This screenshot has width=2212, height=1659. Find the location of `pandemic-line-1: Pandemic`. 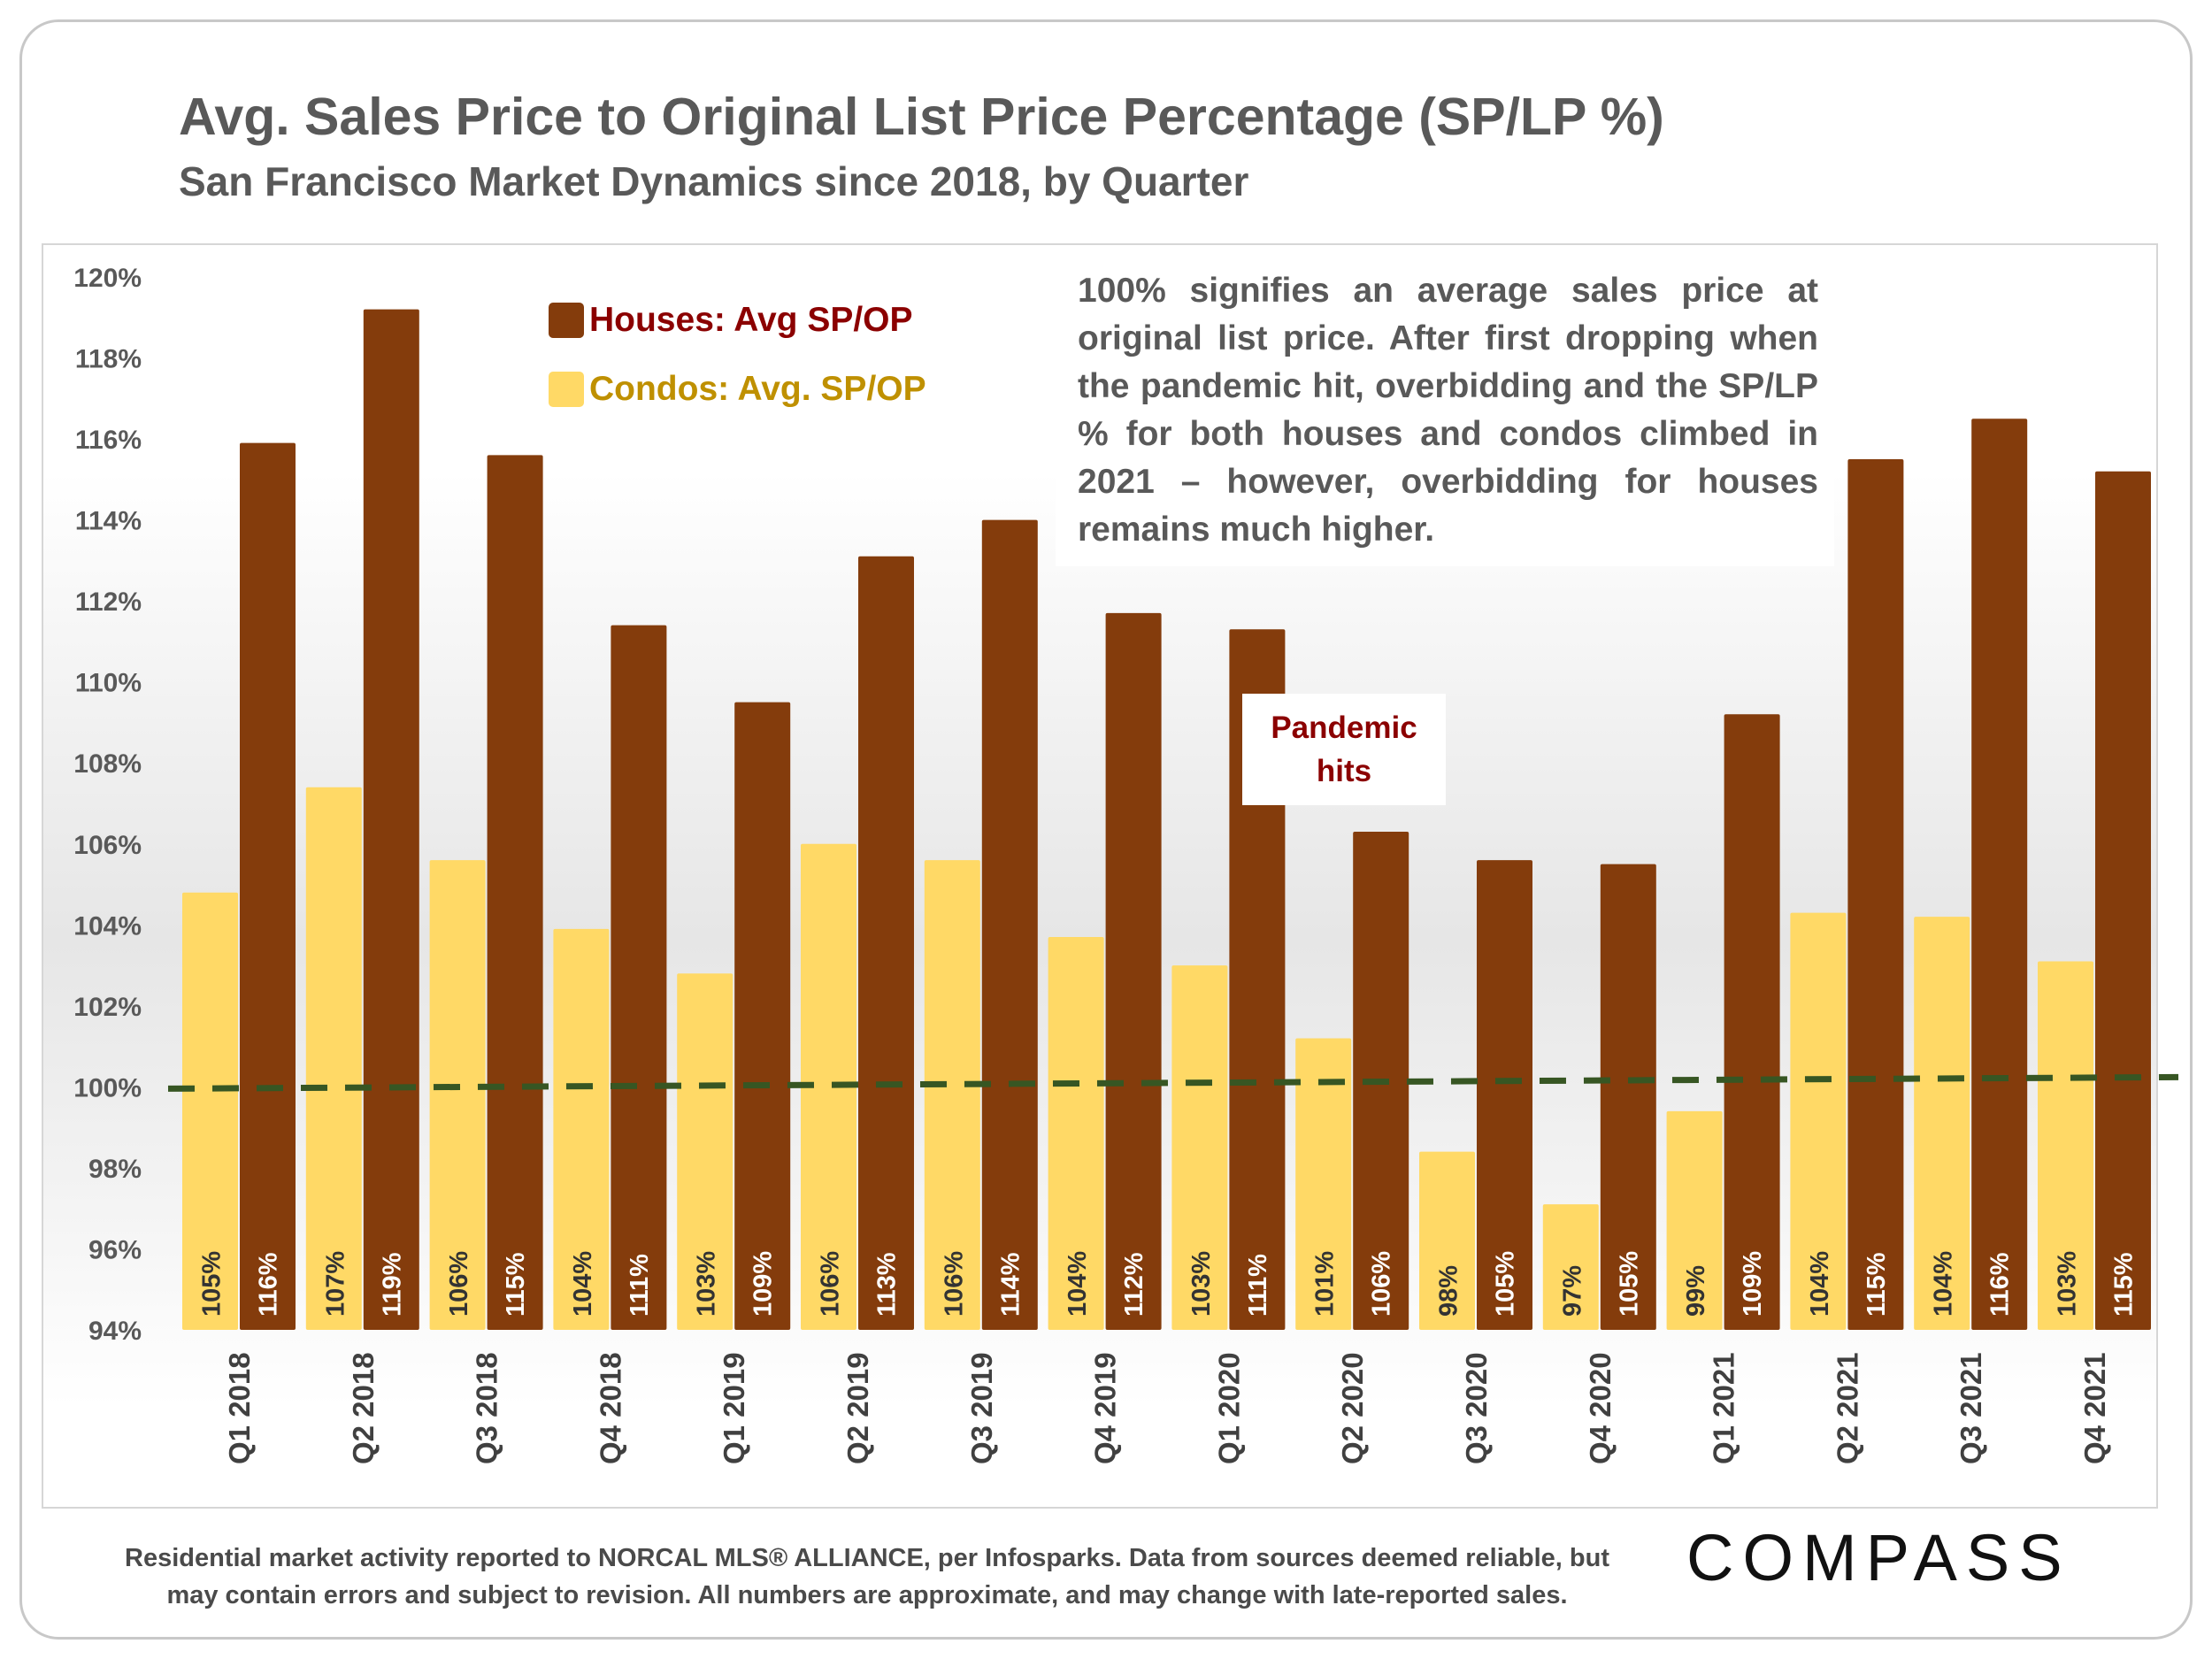

pandemic-line-1: Pandemic is located at coordinates (1344, 728).